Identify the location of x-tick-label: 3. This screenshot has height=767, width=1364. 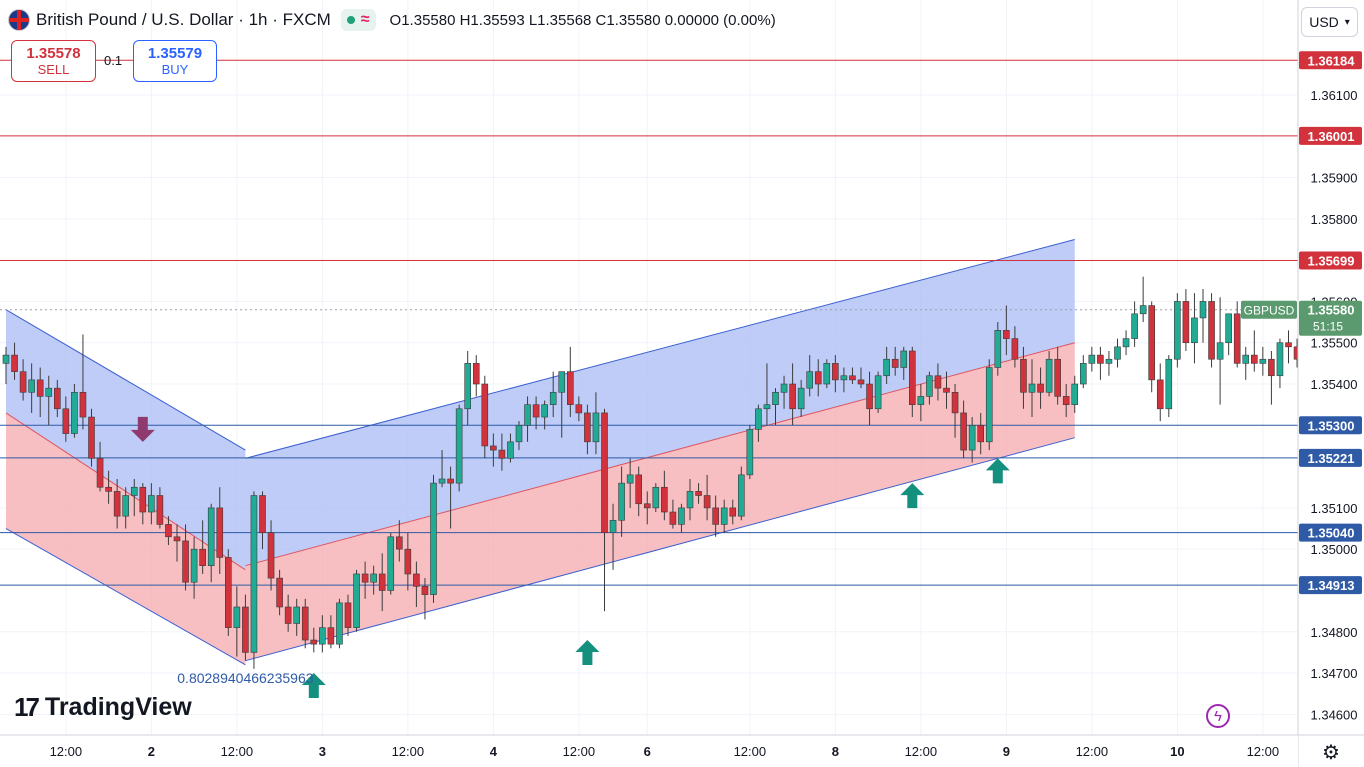
(322, 751).